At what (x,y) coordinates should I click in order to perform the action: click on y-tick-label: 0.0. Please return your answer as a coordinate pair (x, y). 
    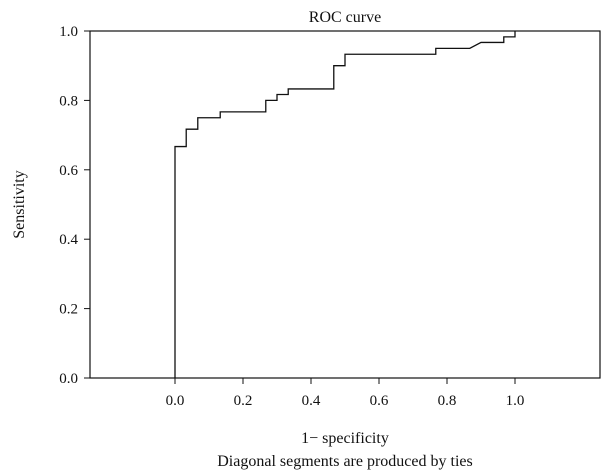
    Looking at the image, I should click on (68, 379).